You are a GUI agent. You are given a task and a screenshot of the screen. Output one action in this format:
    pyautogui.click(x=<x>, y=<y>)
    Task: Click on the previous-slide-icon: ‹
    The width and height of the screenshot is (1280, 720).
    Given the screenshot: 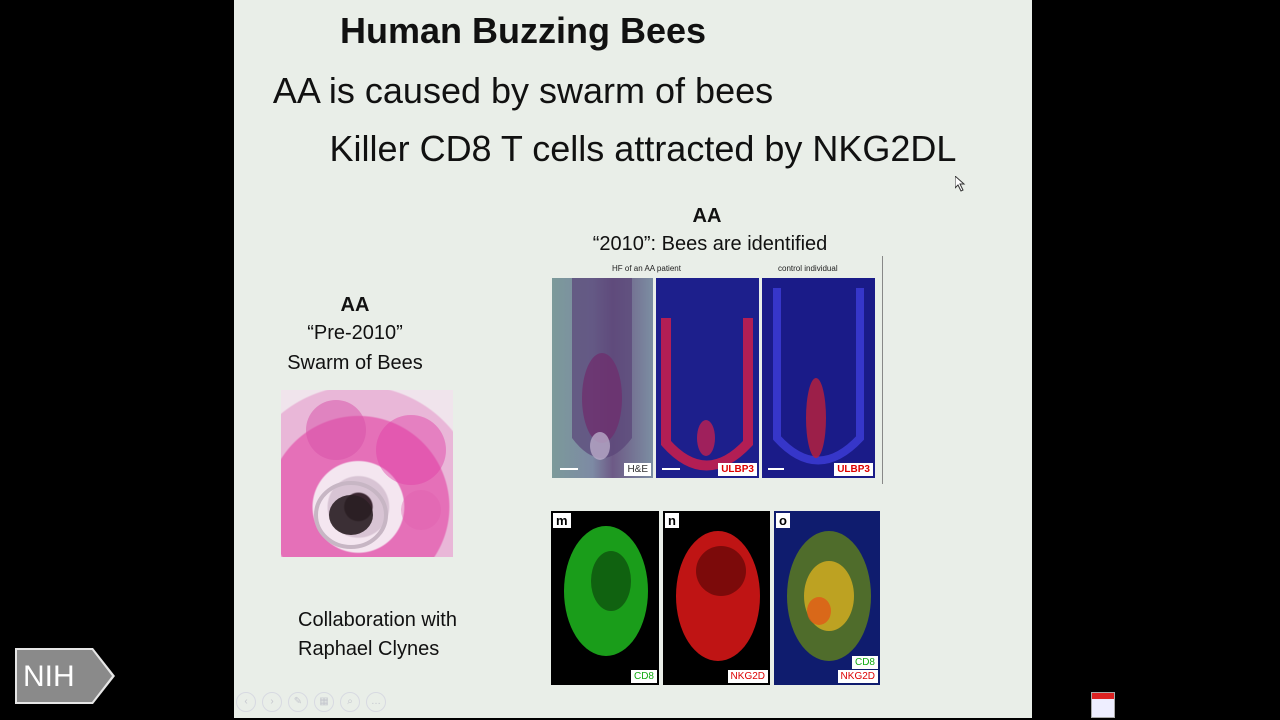 What is the action you would take?
    pyautogui.click(x=246, y=702)
    